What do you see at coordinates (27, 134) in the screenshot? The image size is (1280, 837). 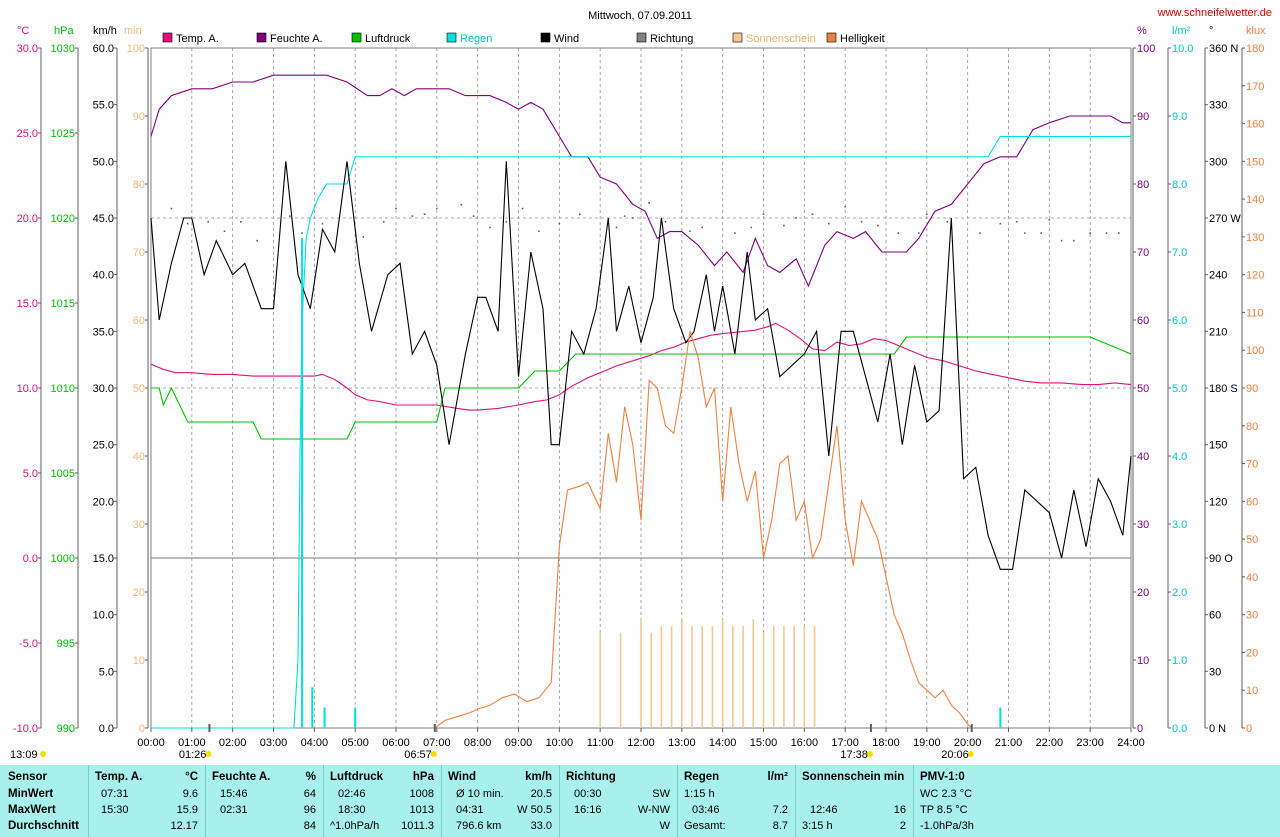 I see `axis-label-temp-1: 25.0` at bounding box center [27, 134].